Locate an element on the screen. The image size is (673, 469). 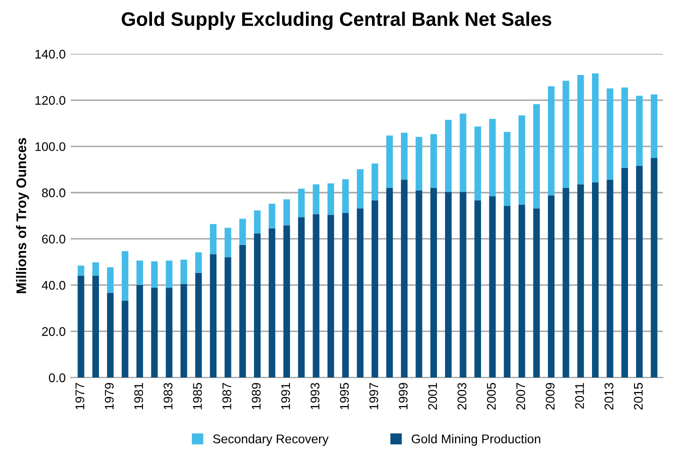
x-tick-label: 2005 is located at coordinates (491, 396).